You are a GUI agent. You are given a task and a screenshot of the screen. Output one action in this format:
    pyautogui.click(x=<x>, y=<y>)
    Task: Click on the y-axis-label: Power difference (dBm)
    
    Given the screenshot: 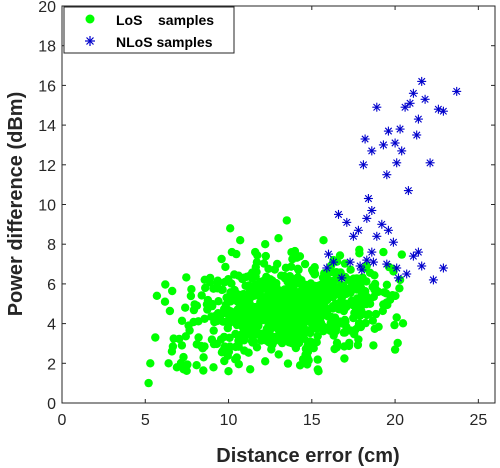 What is the action you would take?
    pyautogui.click(x=16, y=204)
    